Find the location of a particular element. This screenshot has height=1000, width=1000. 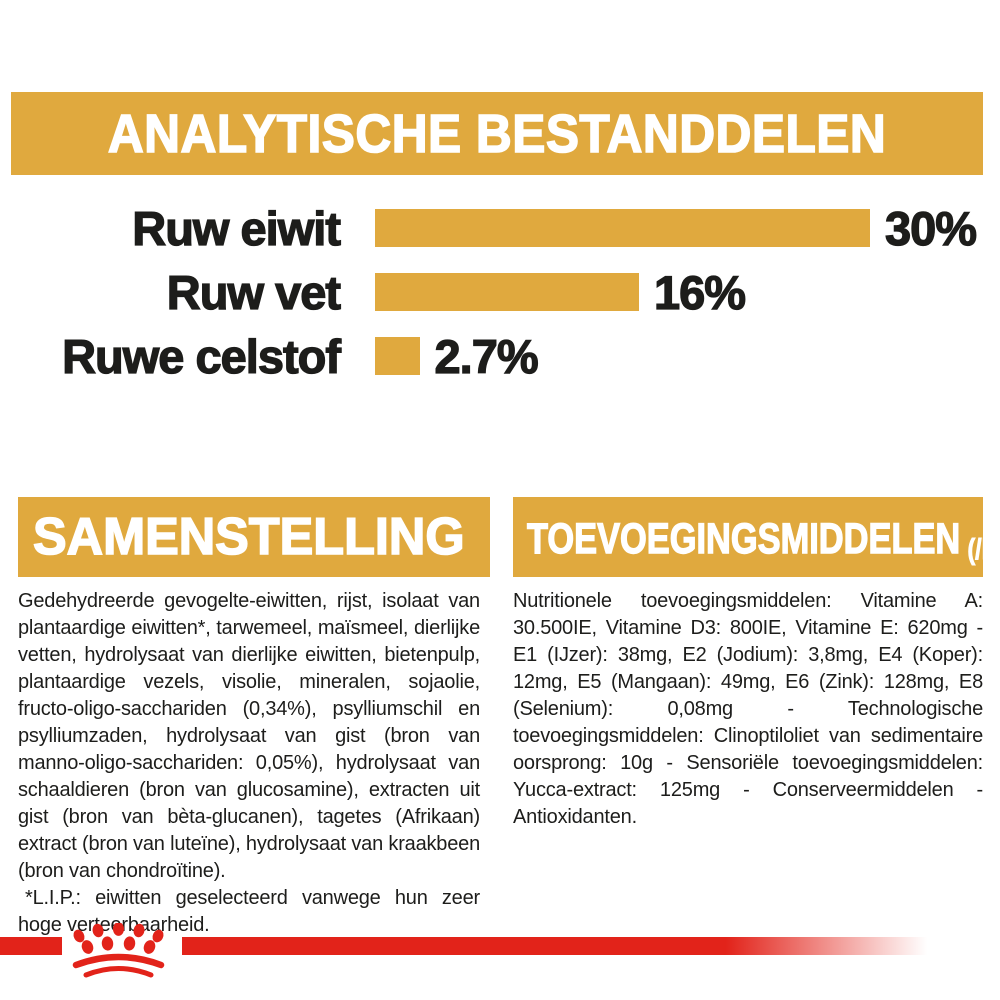

chart-value: 2.7% is located at coordinates (486, 356).